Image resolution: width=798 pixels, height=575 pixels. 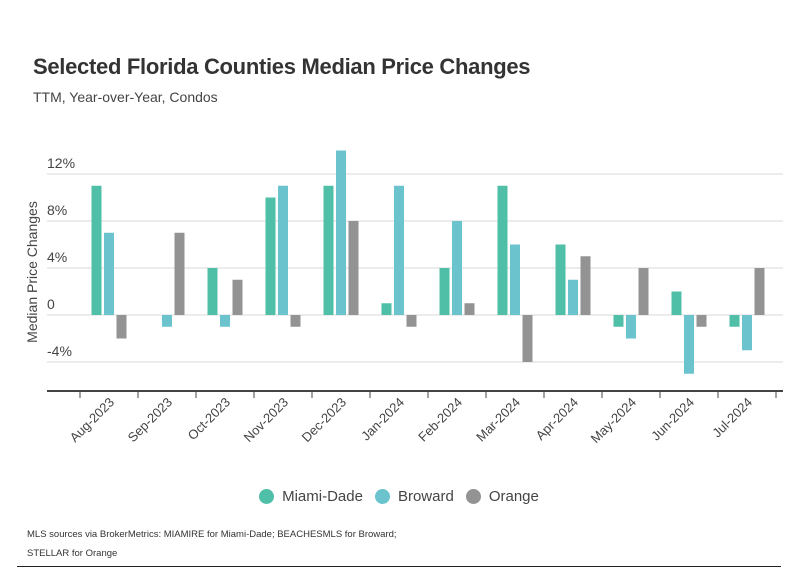 I want to click on bar-miami-dade-may-2024, so click(x=618, y=321).